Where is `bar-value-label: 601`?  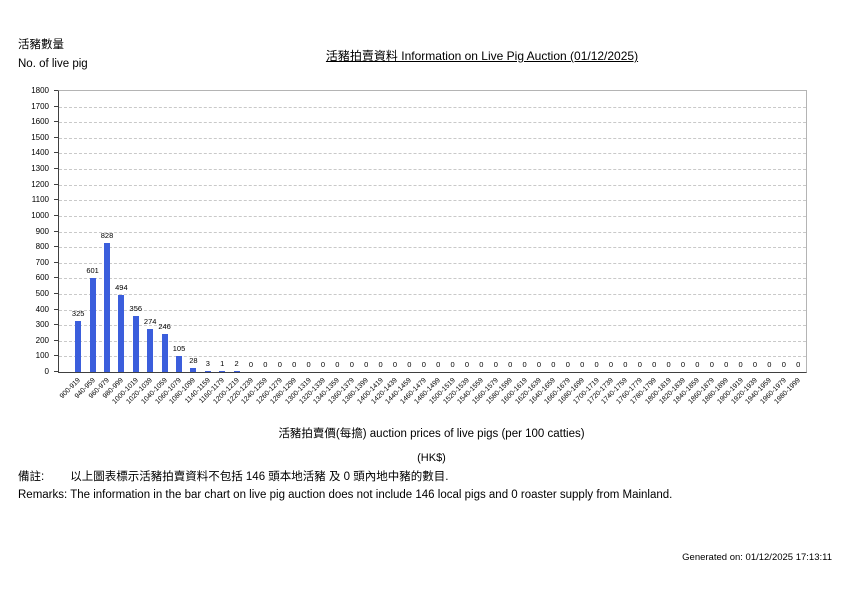
bar-value-label: 601 is located at coordinates (92, 270).